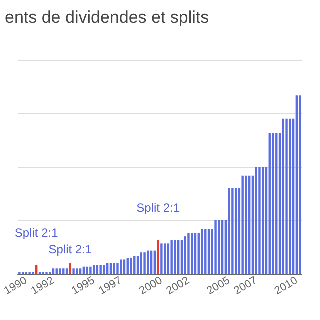 The height and width of the screenshot is (320, 320). What do you see at coordinates (178, 286) in the screenshot?
I see `x-tick-label: 2002` at bounding box center [178, 286].